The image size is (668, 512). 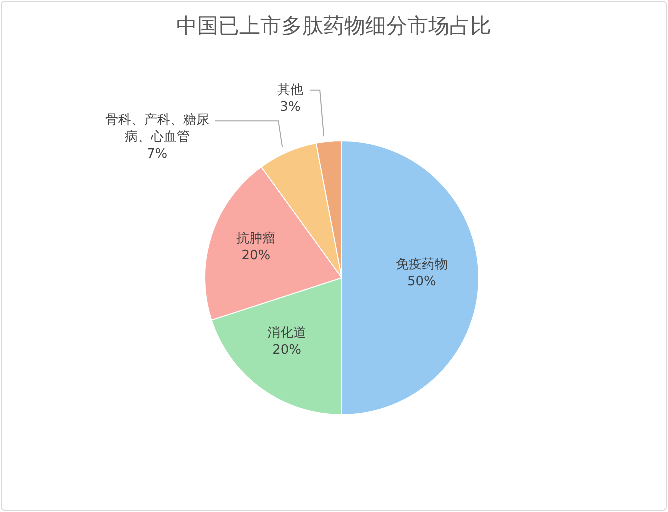 I want to click on chart-title: 中国已上市多肽药物细分市场占比, so click(x=334, y=26).